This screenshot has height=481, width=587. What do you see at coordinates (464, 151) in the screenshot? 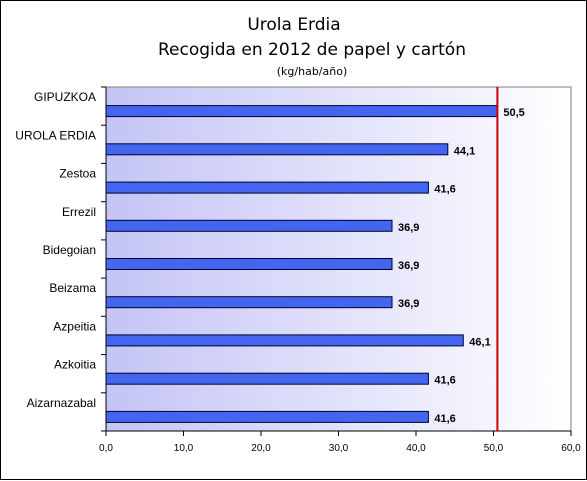
I see `data-label: 44,1` at bounding box center [464, 151].